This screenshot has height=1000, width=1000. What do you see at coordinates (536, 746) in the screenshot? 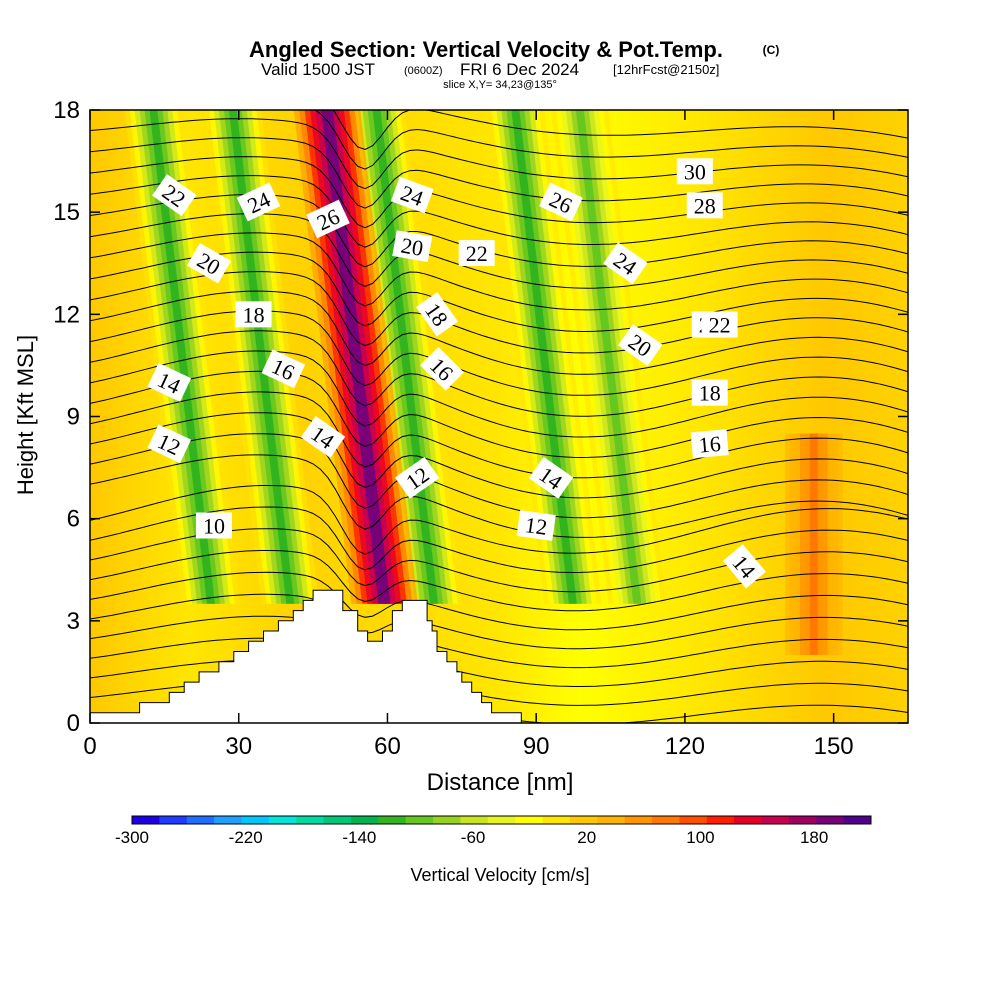
I see `x-tick-label: 90` at bounding box center [536, 746].